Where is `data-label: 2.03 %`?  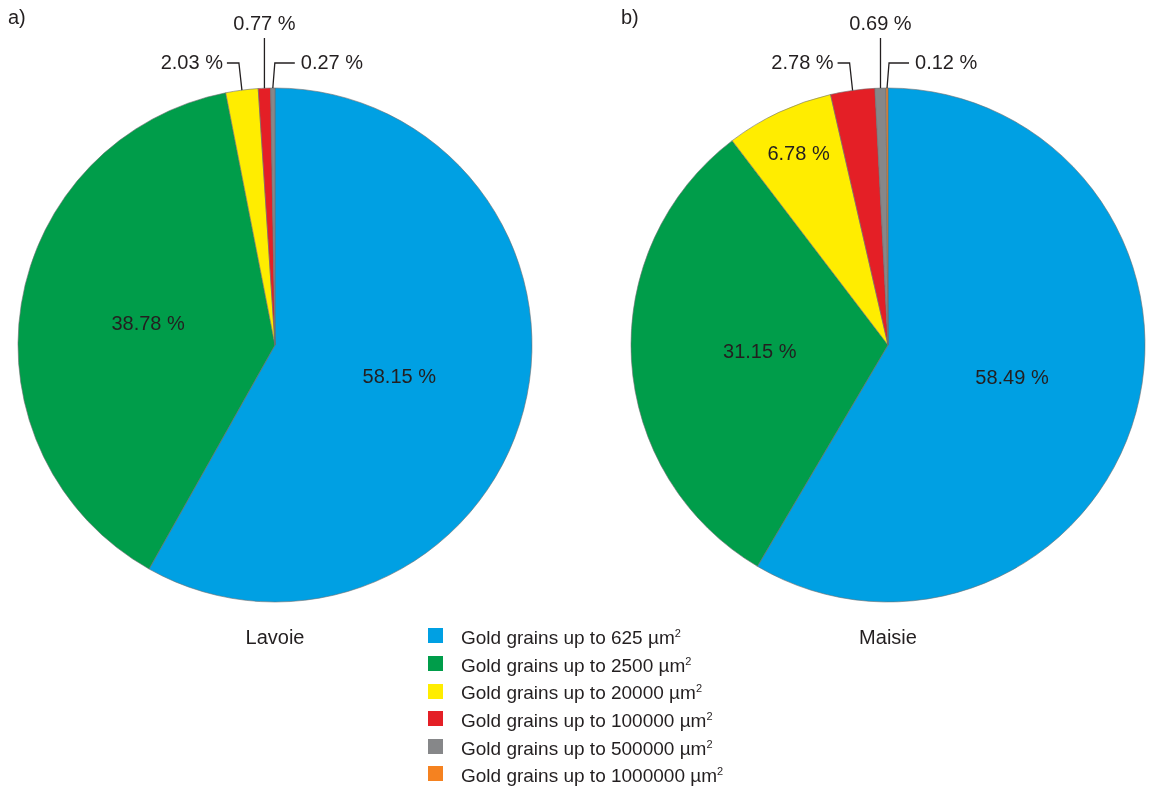
data-label: 2.03 % is located at coordinates (192, 61).